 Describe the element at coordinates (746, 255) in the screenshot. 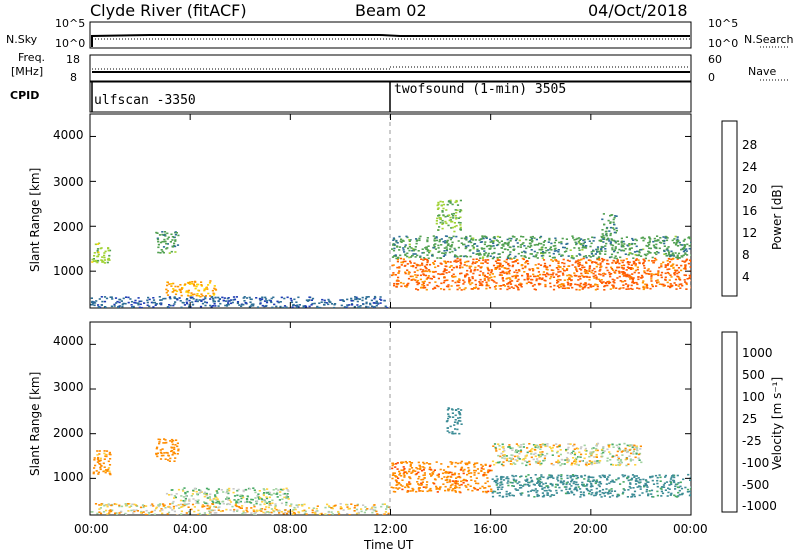

I see `power-cb-tick-8: 8` at that location.